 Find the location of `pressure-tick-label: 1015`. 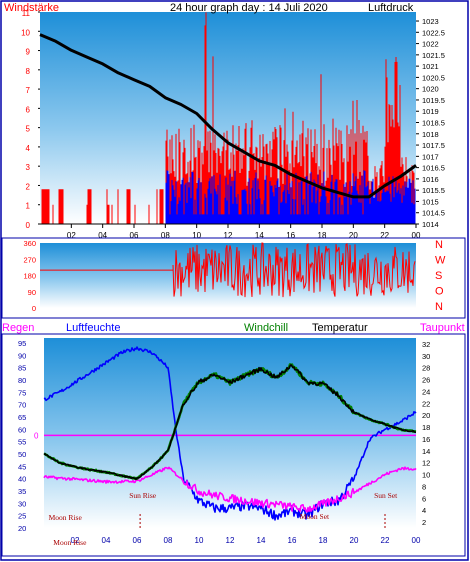

pressure-tick-label: 1015 is located at coordinates (430, 201).